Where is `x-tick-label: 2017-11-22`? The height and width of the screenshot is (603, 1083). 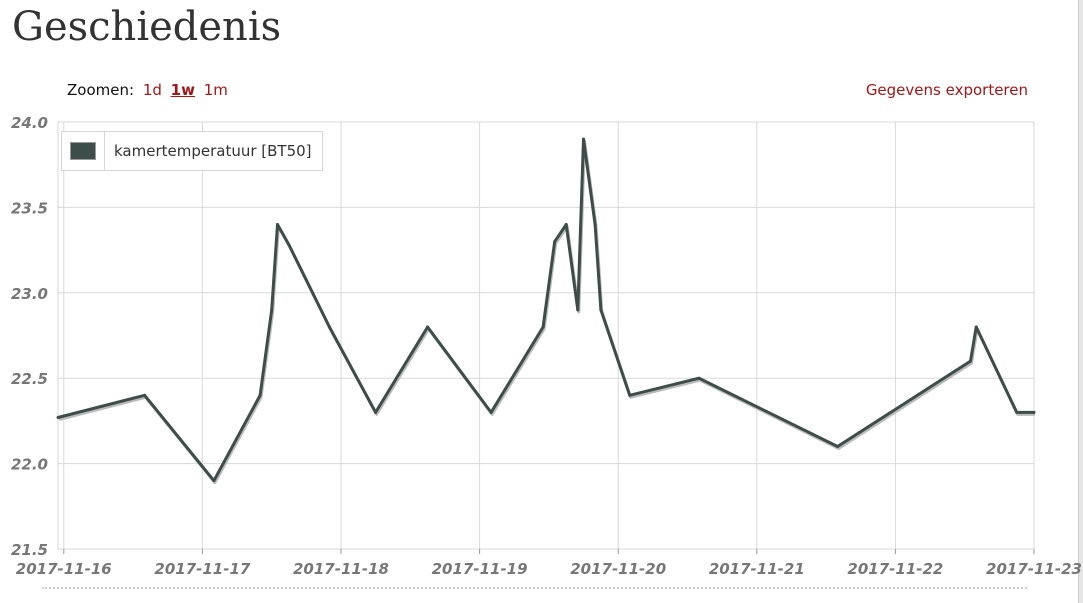 x-tick-label: 2017-11-22 is located at coordinates (895, 569).